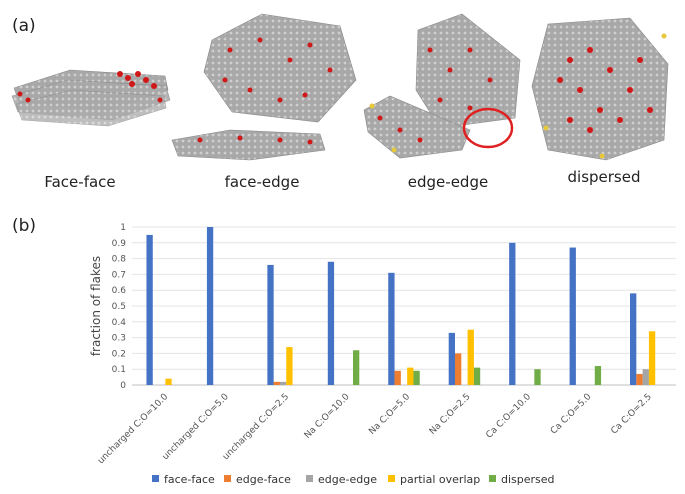  I want to click on snapshot-label-face-face: Face-face, so click(79, 182).